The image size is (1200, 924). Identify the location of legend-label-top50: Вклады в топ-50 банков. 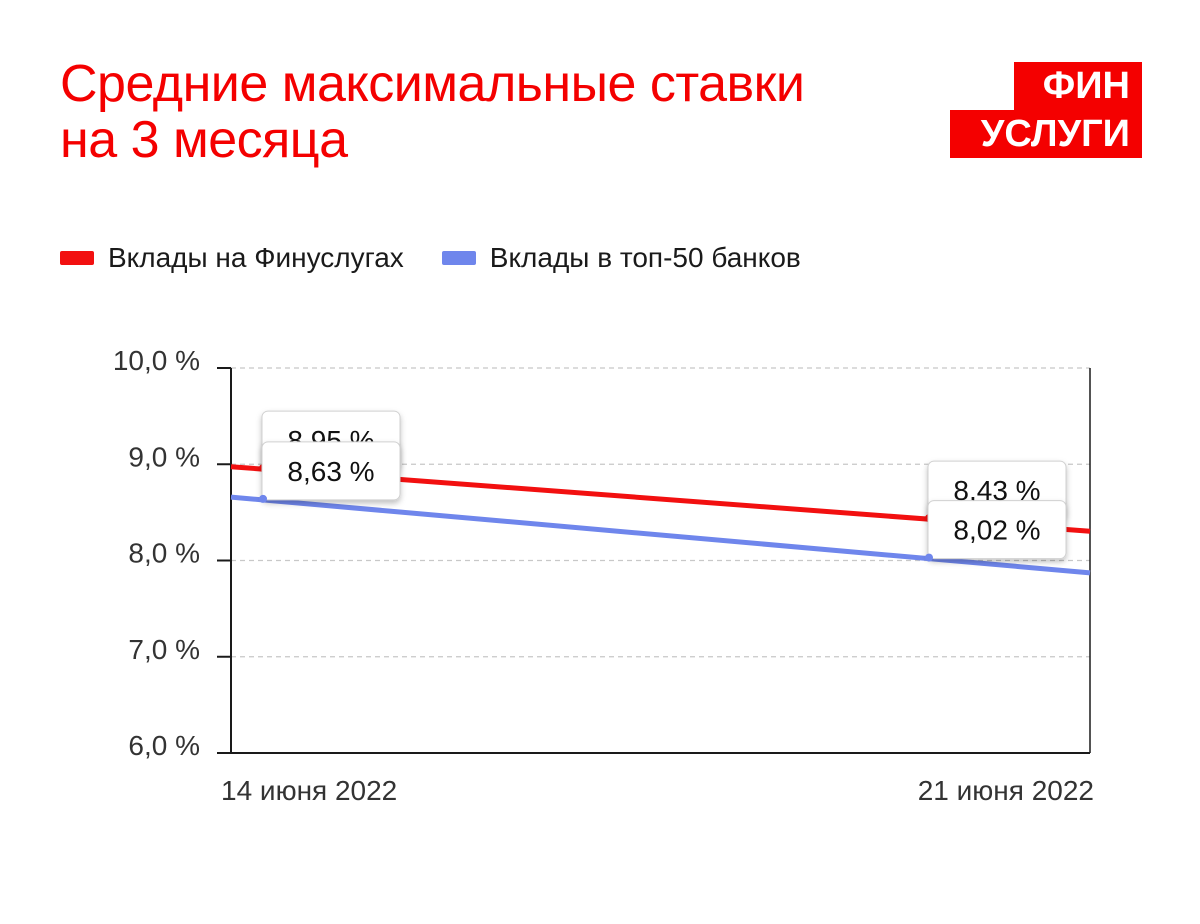
(645, 257).